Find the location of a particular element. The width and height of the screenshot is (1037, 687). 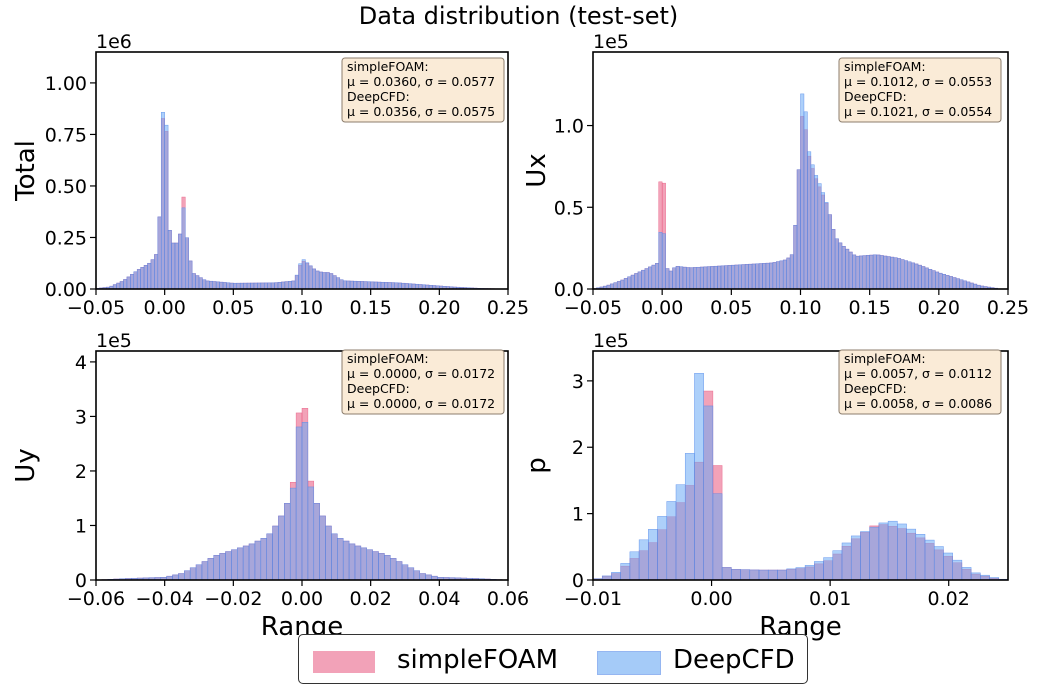

y-scale-offset: 1e6 is located at coordinates (114, 42).